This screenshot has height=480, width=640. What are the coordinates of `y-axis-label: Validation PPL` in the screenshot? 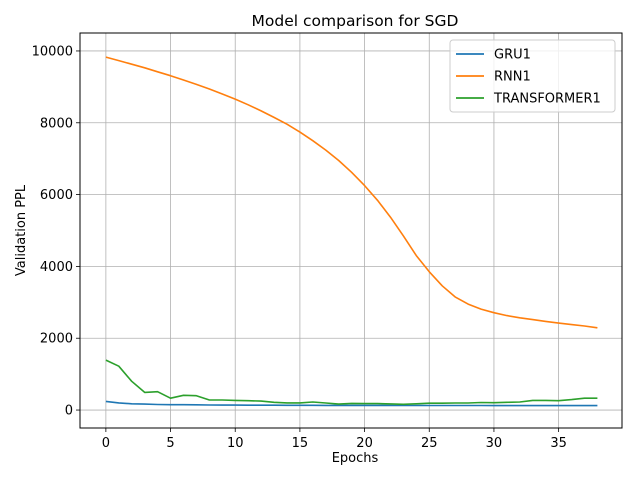 It's located at (21, 230).